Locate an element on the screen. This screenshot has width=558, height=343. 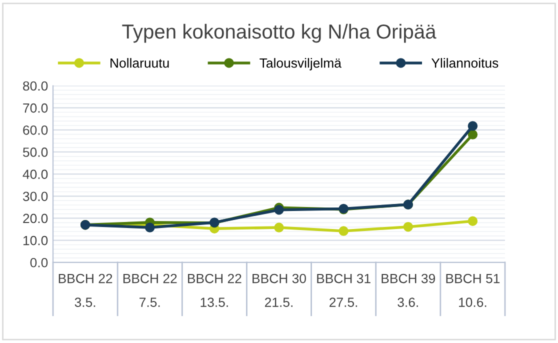
y-tick-label: 30.0 is located at coordinates (35, 197).